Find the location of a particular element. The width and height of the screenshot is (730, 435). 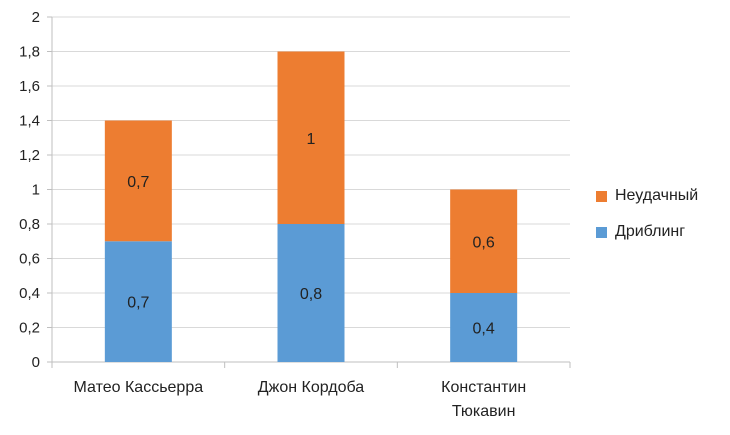

x-category-label: Тюкавин is located at coordinates (484, 411).